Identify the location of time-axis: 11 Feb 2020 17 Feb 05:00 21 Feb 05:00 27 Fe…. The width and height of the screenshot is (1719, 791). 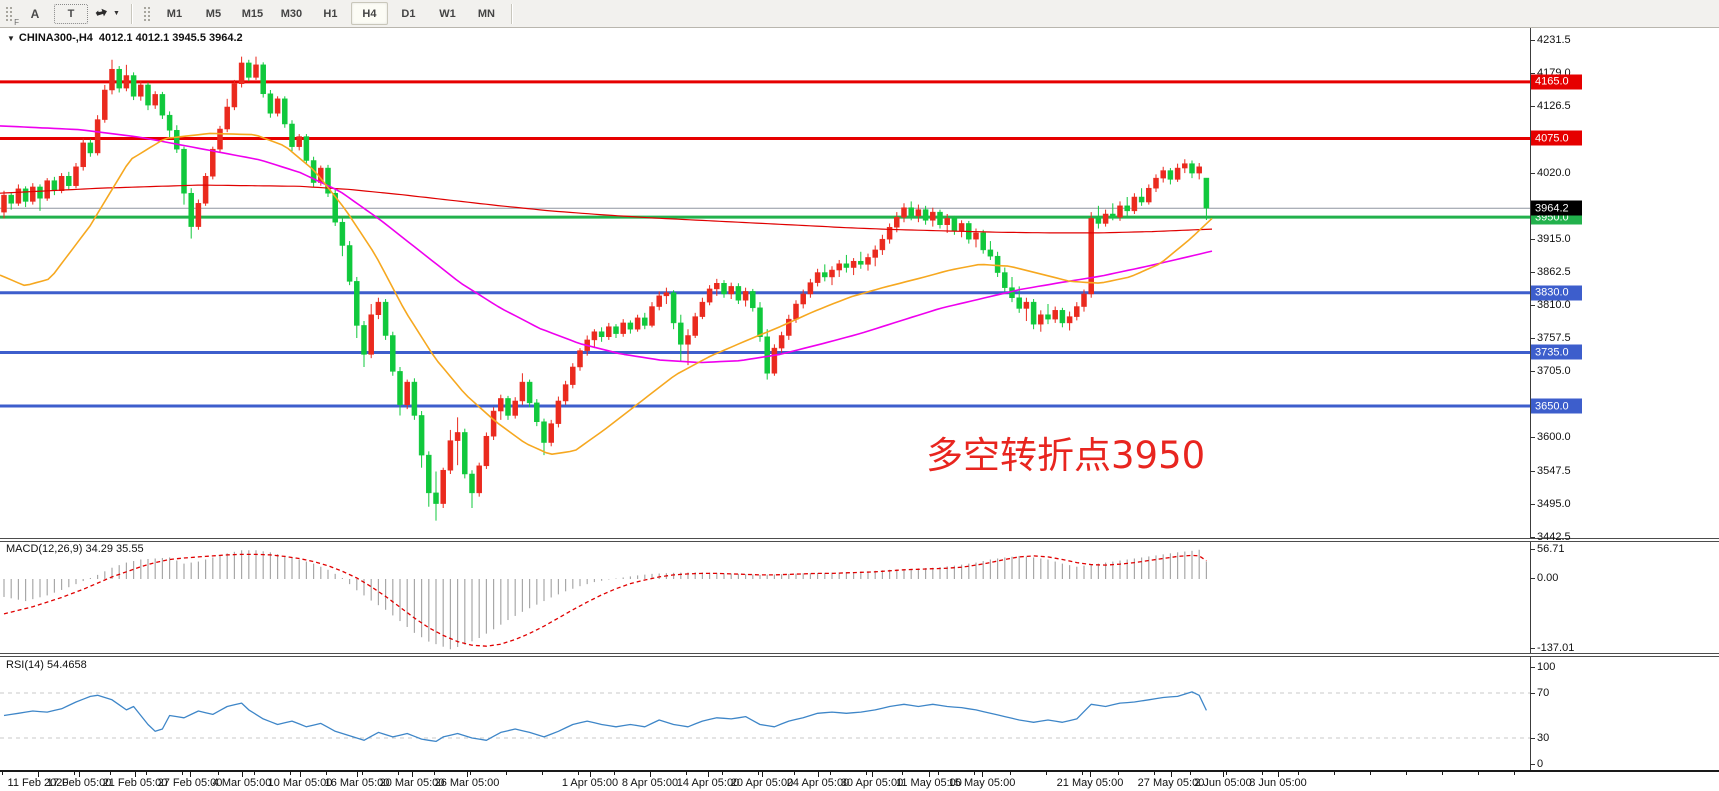
(859, 780).